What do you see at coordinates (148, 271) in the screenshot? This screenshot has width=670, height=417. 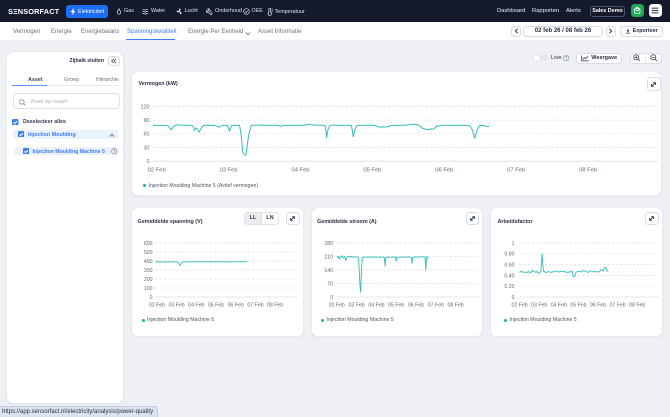 I see `svg-text: 300` at bounding box center [148, 271].